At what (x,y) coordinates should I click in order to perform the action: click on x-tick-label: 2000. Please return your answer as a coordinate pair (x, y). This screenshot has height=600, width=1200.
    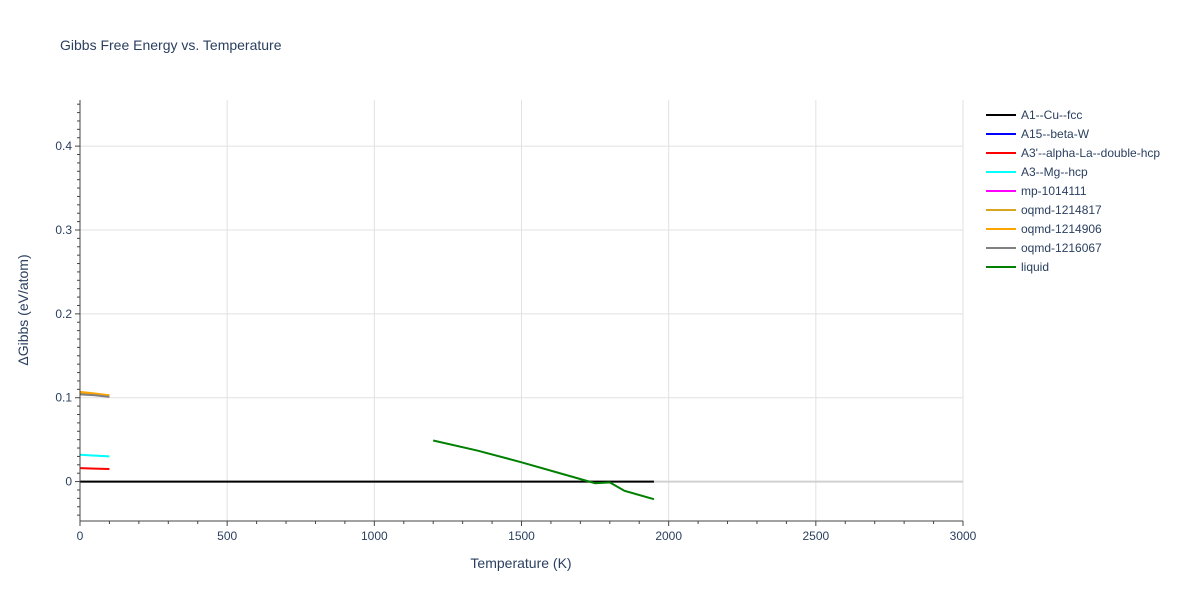
    Looking at the image, I should click on (668, 536).